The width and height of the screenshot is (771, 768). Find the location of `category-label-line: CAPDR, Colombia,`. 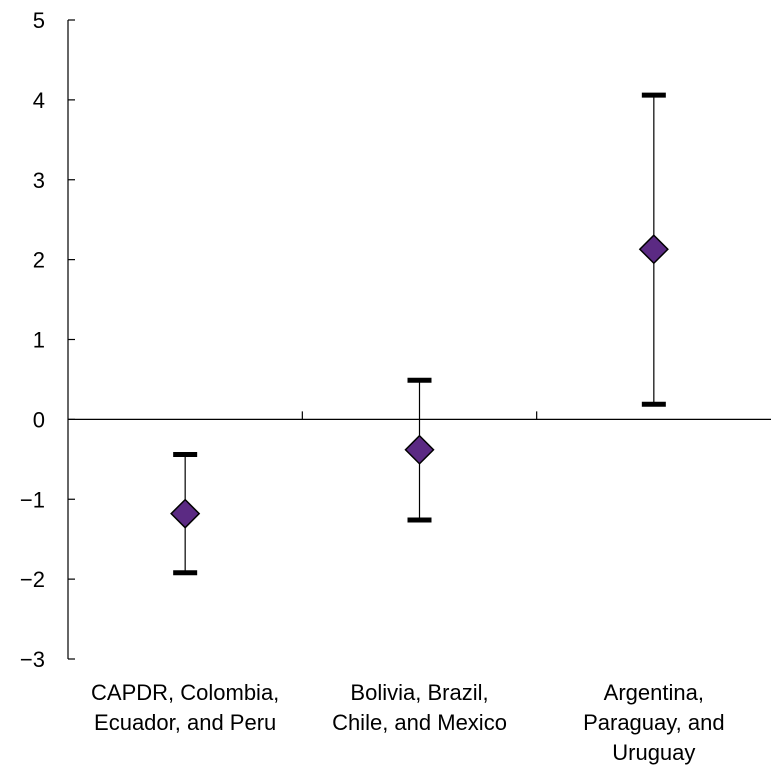

category-label-line: CAPDR, Colombia, is located at coordinates (185, 692).